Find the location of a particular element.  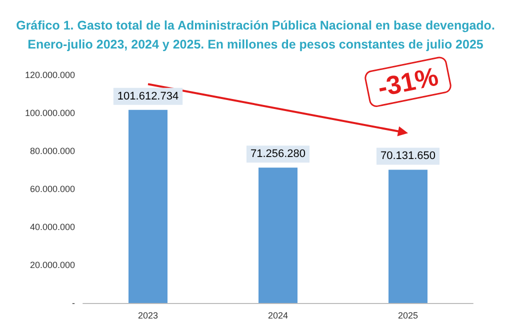

y-tick-label: 40.000.000 is located at coordinates (52, 227).